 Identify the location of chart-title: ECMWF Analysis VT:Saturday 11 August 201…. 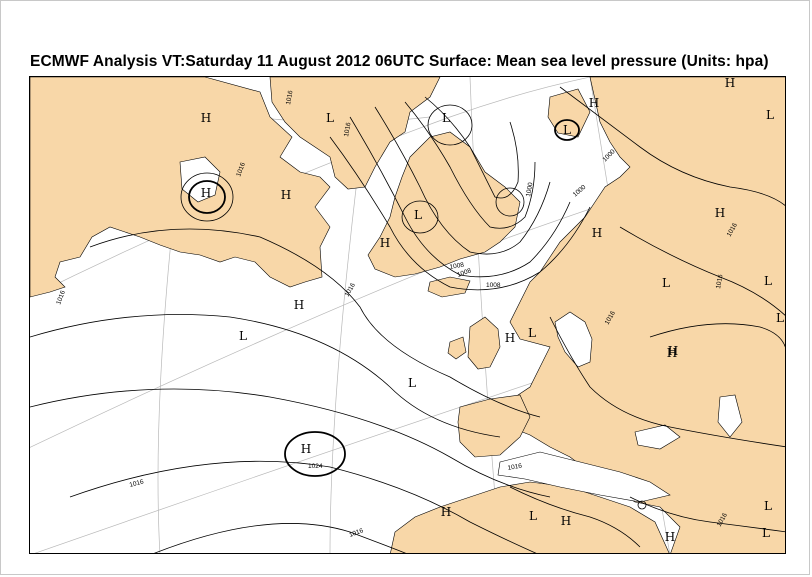
(399, 61).